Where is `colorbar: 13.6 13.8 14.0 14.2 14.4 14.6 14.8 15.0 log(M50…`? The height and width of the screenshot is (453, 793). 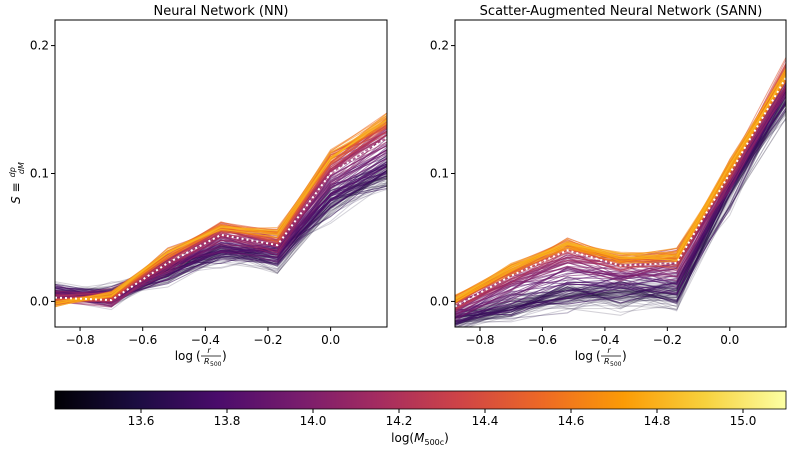 colorbar: 13.6 13.8 14.0 14.2 14.4 14.6 14.8 15.0 log(M50… is located at coordinates (420, 418).